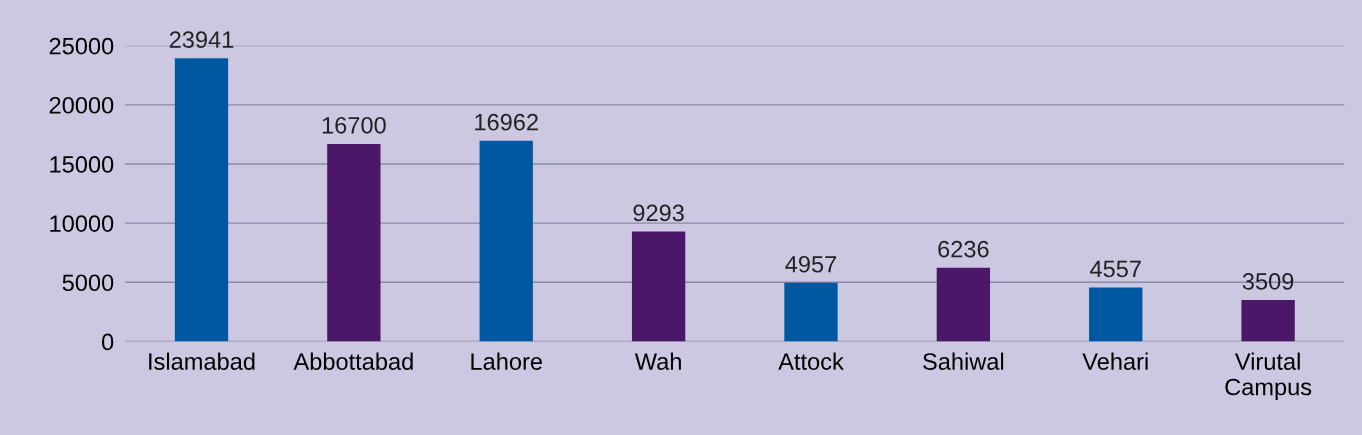 Image resolution: width=1362 pixels, height=435 pixels. I want to click on x-tick-label: Virutal Campus, so click(1268, 376).